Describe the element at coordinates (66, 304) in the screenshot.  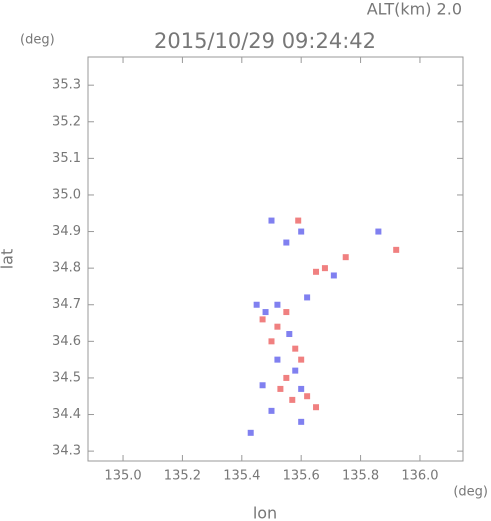
I see `y-tick-label: 34.7` at that location.